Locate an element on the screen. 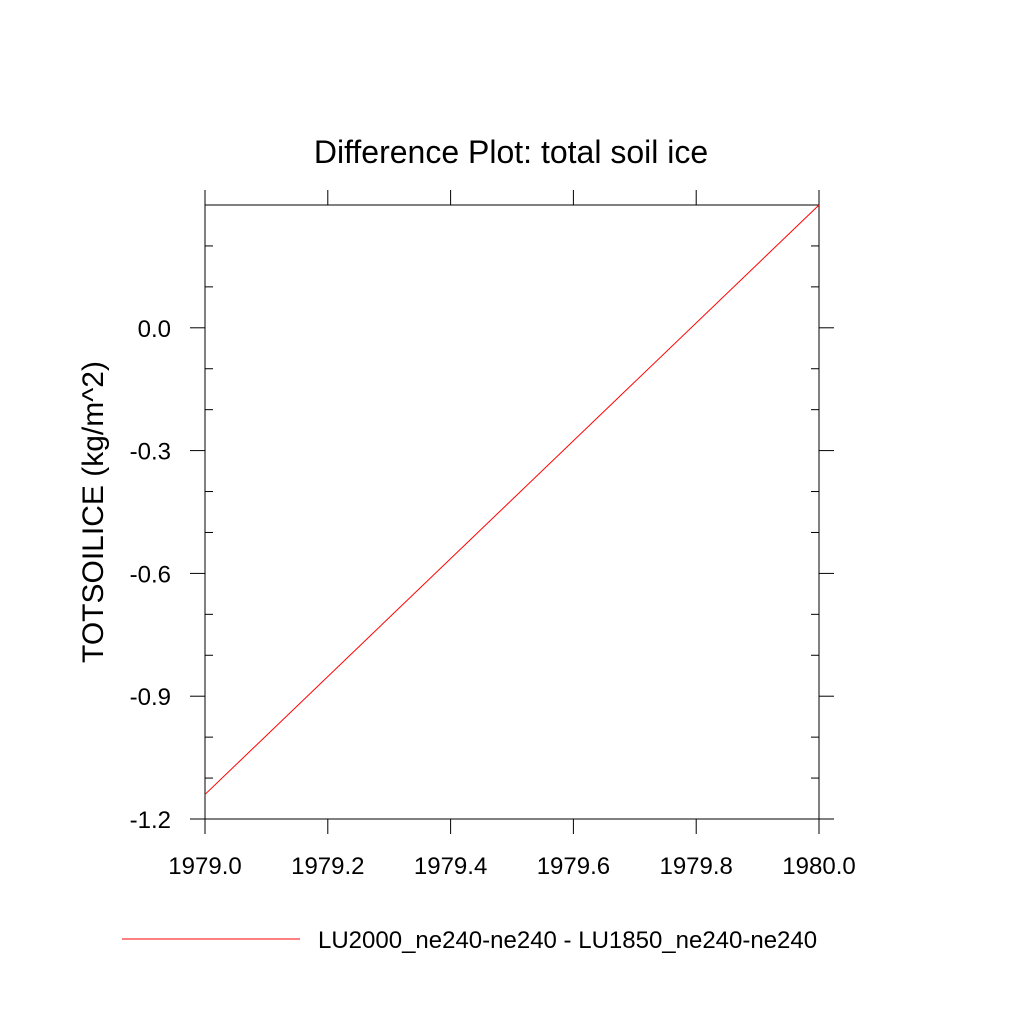 Image resolution: width=1024 pixels, height=1024 pixels. x-tick-labels: 1979.0 1979.2 1979.4 1979.6 1979.8 1980.0 is located at coordinates (511, 866).